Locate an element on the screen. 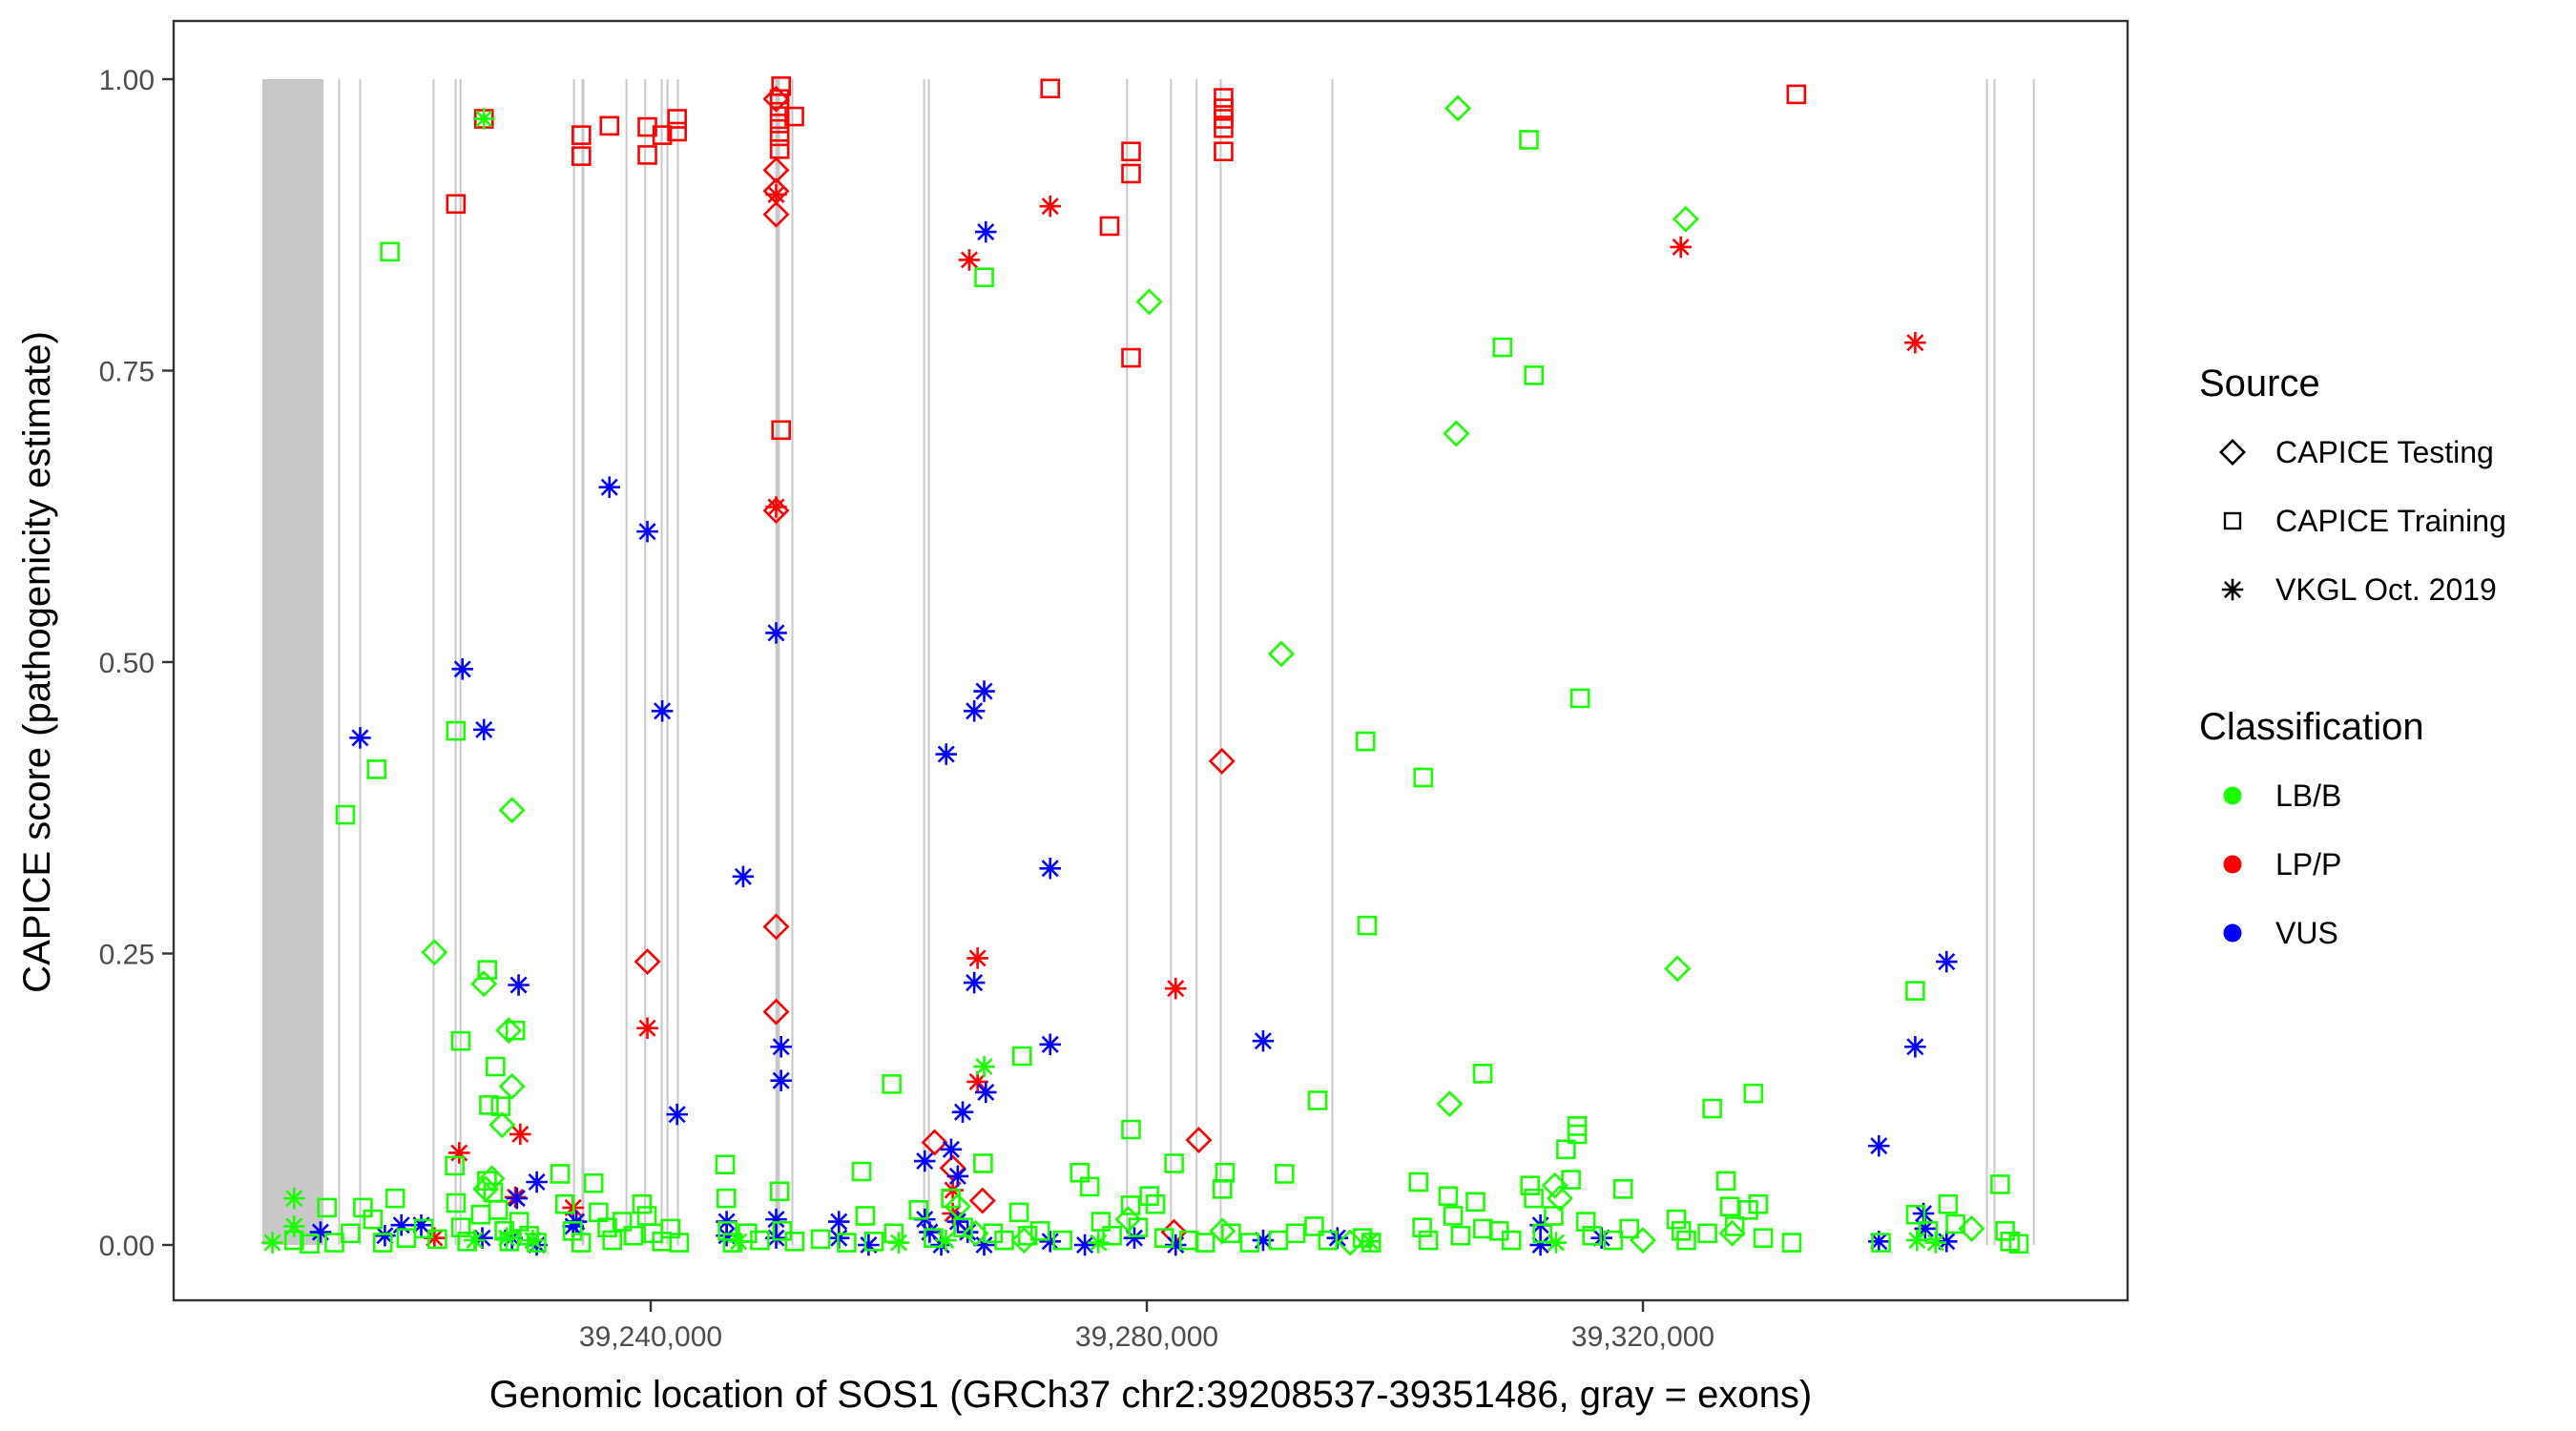  asterisk-icon is located at coordinates (2232, 590).